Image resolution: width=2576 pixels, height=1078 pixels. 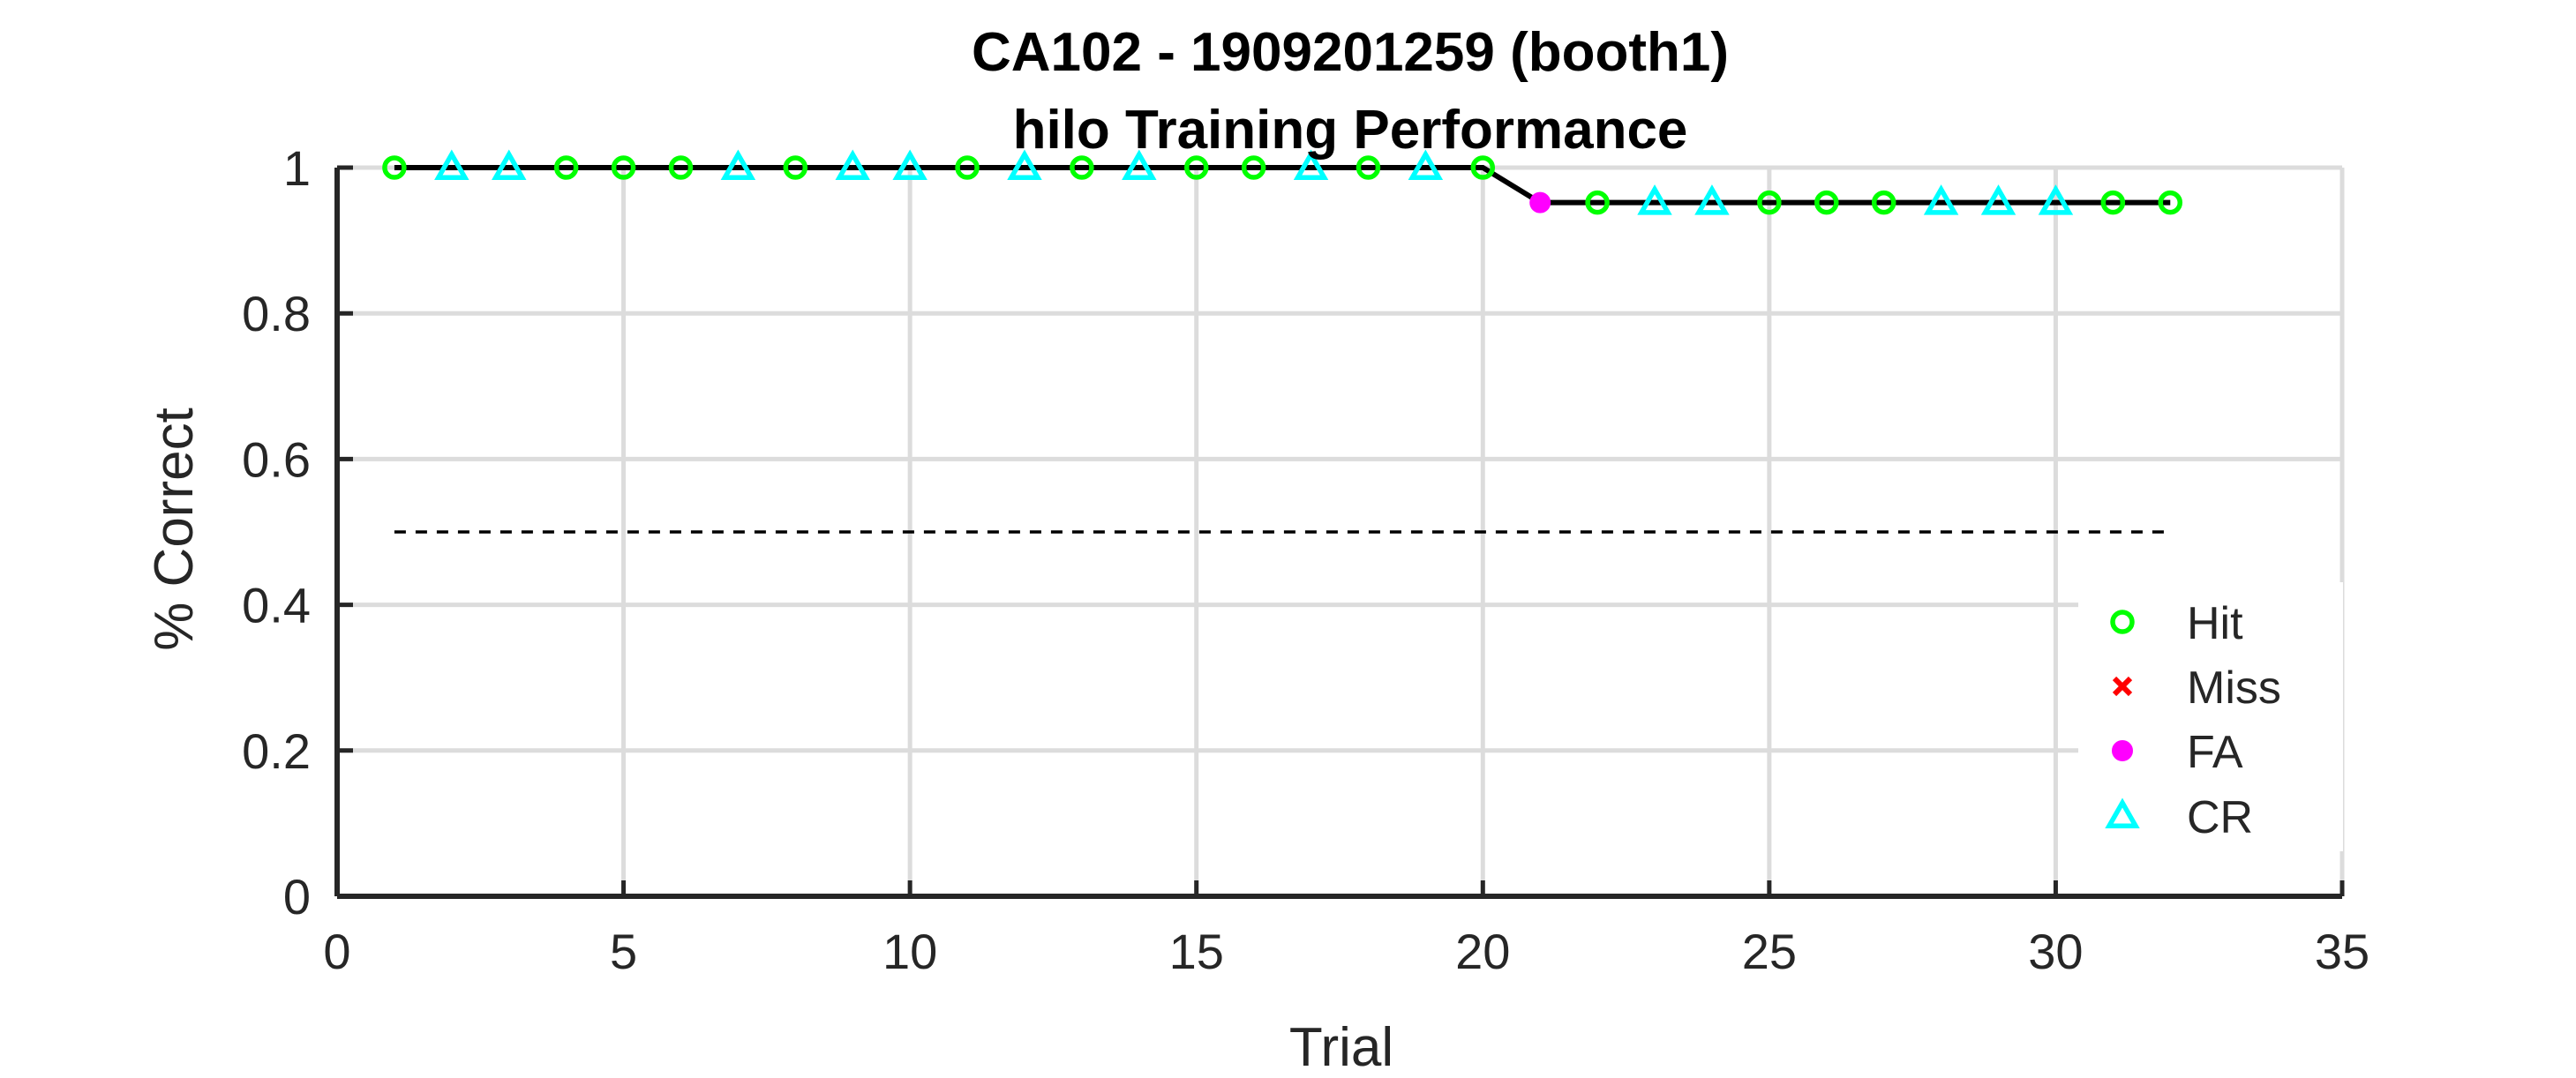 I want to click on y-tick-label: 0, so click(x=297, y=897).